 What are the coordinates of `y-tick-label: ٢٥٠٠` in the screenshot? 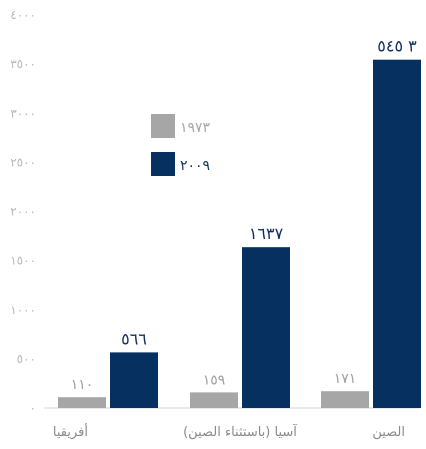 It's located at (23, 162).